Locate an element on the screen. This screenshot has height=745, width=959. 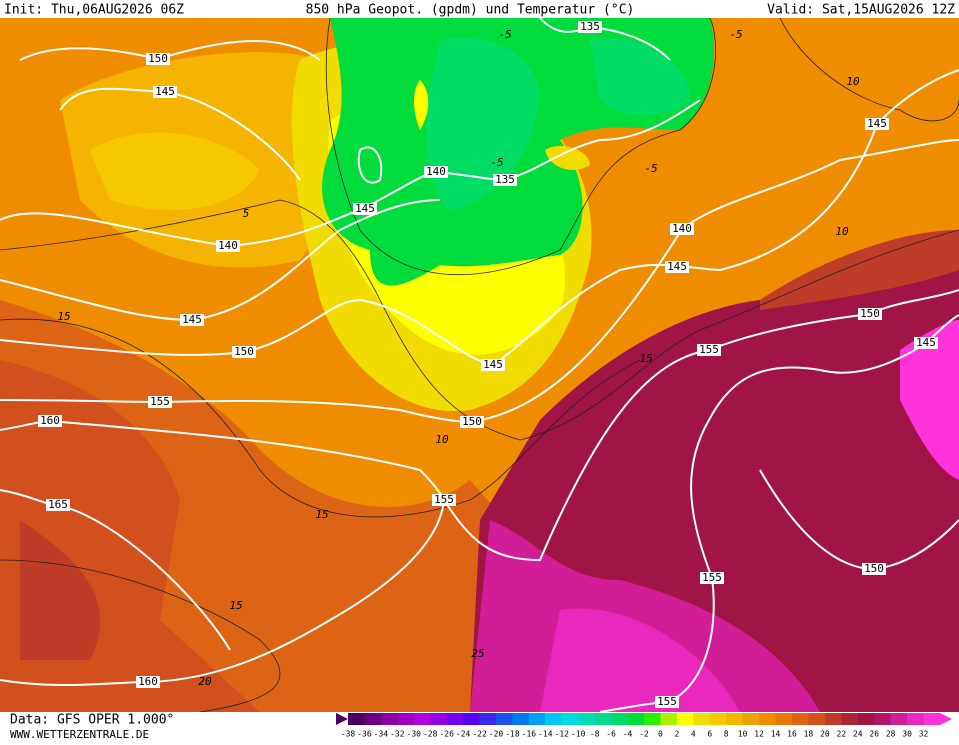
temperature-label: 5 is located at coordinates (246, 213).